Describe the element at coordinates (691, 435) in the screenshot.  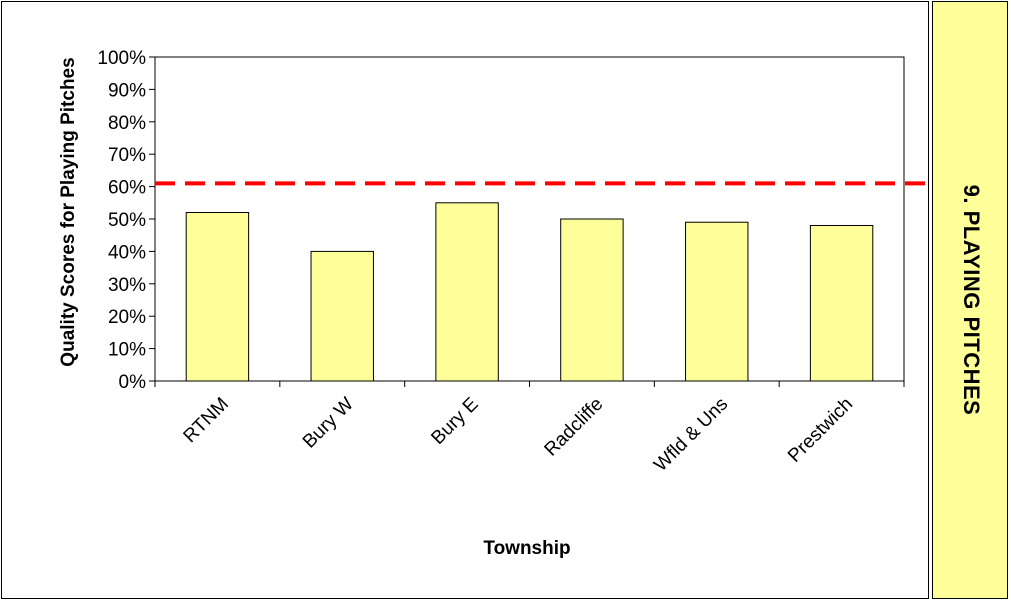
I see `x-tick-label: Wfld & Uns` at that location.